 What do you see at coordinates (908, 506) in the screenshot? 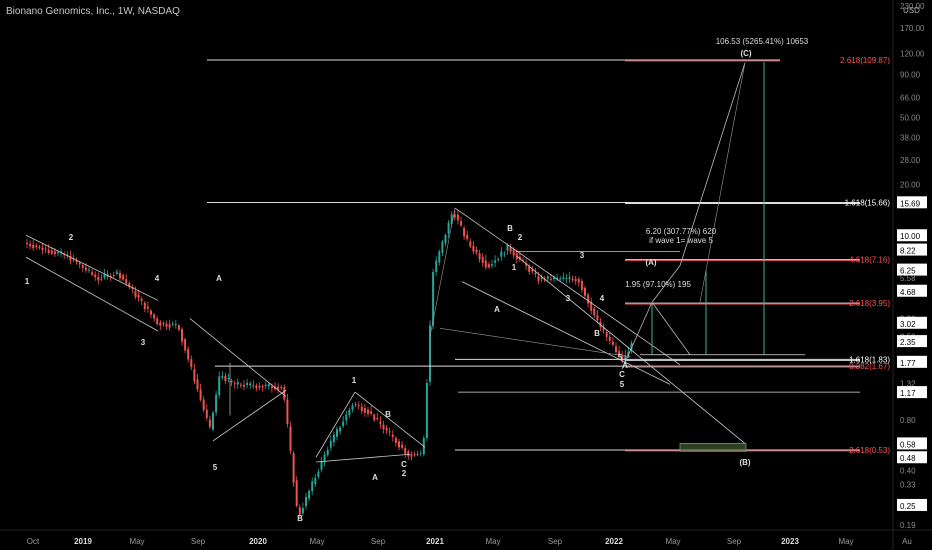
I see `price-tick-label: 0.25` at bounding box center [908, 506].